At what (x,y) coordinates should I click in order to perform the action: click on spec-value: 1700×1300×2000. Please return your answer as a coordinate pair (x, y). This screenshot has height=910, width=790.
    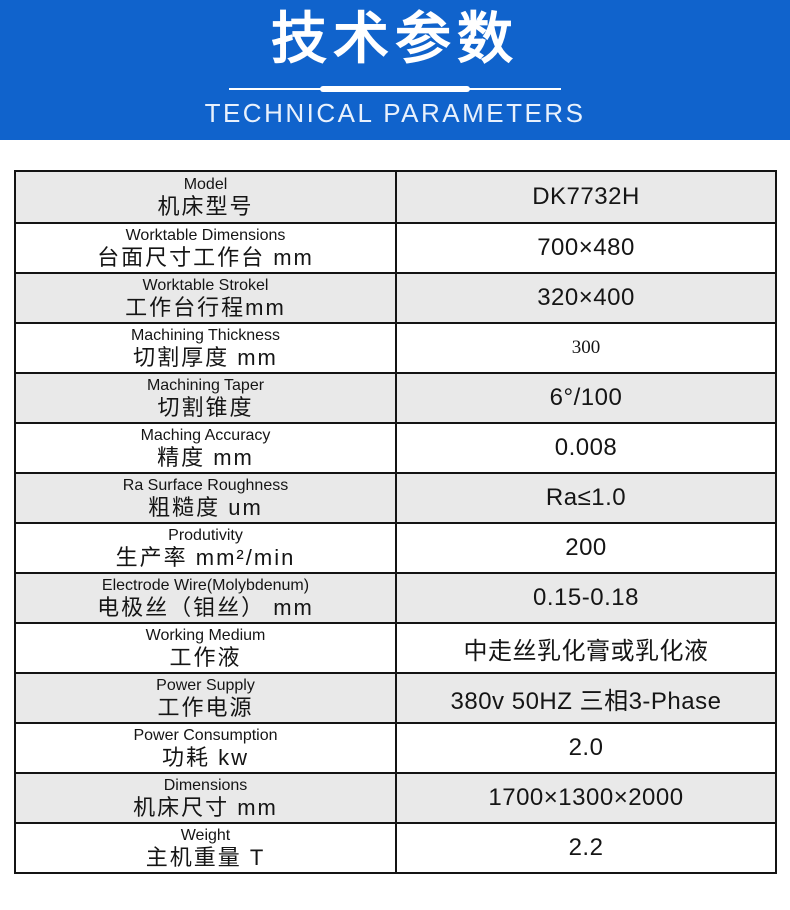
    Looking at the image, I should click on (586, 797).